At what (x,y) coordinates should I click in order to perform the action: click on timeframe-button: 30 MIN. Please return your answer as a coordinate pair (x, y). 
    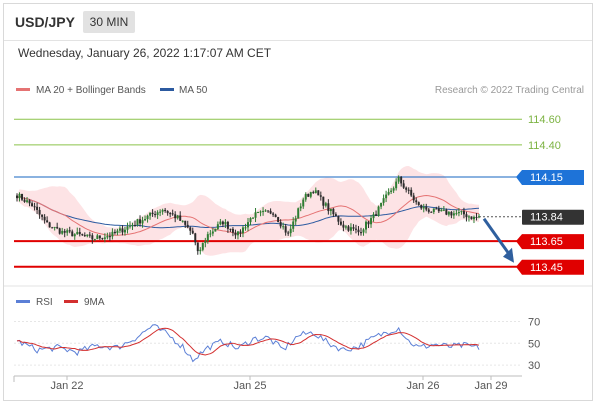
    Looking at the image, I should click on (109, 22).